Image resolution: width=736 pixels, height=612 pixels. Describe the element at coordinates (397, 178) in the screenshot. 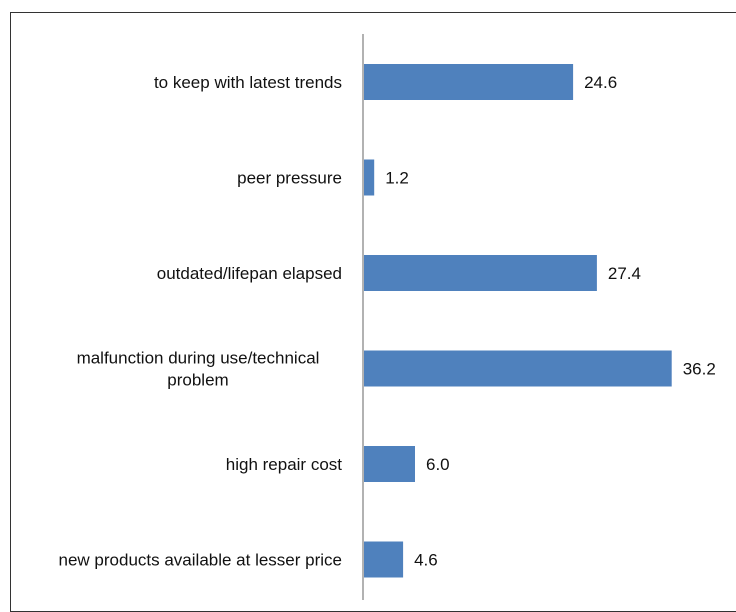

I see `value-label-1: 1.2` at that location.